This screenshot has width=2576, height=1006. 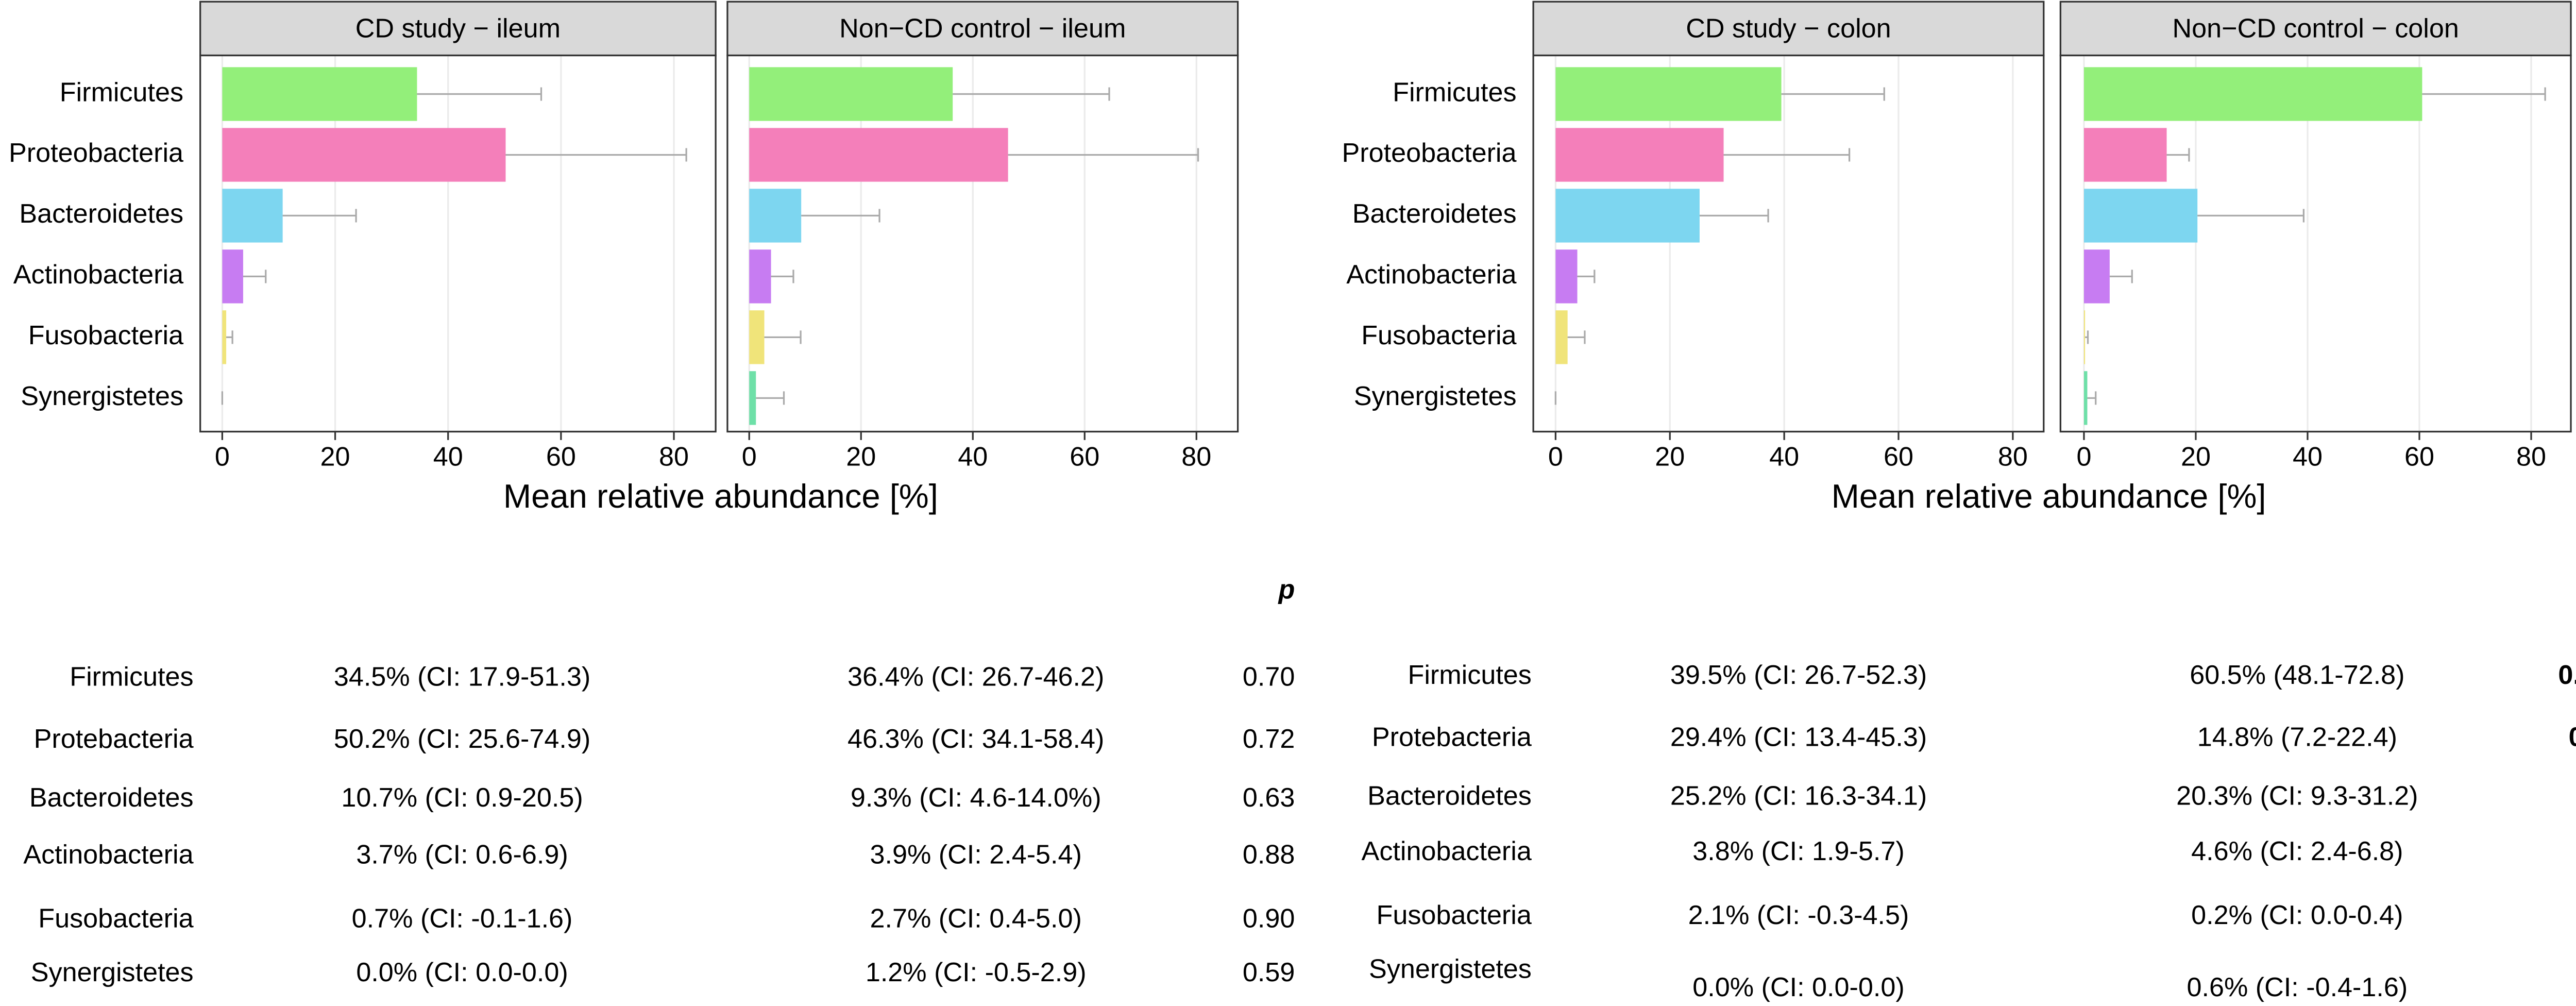 I want to click on control-value: 3.9% (CI: 2.4-5.4), so click(x=976, y=855).